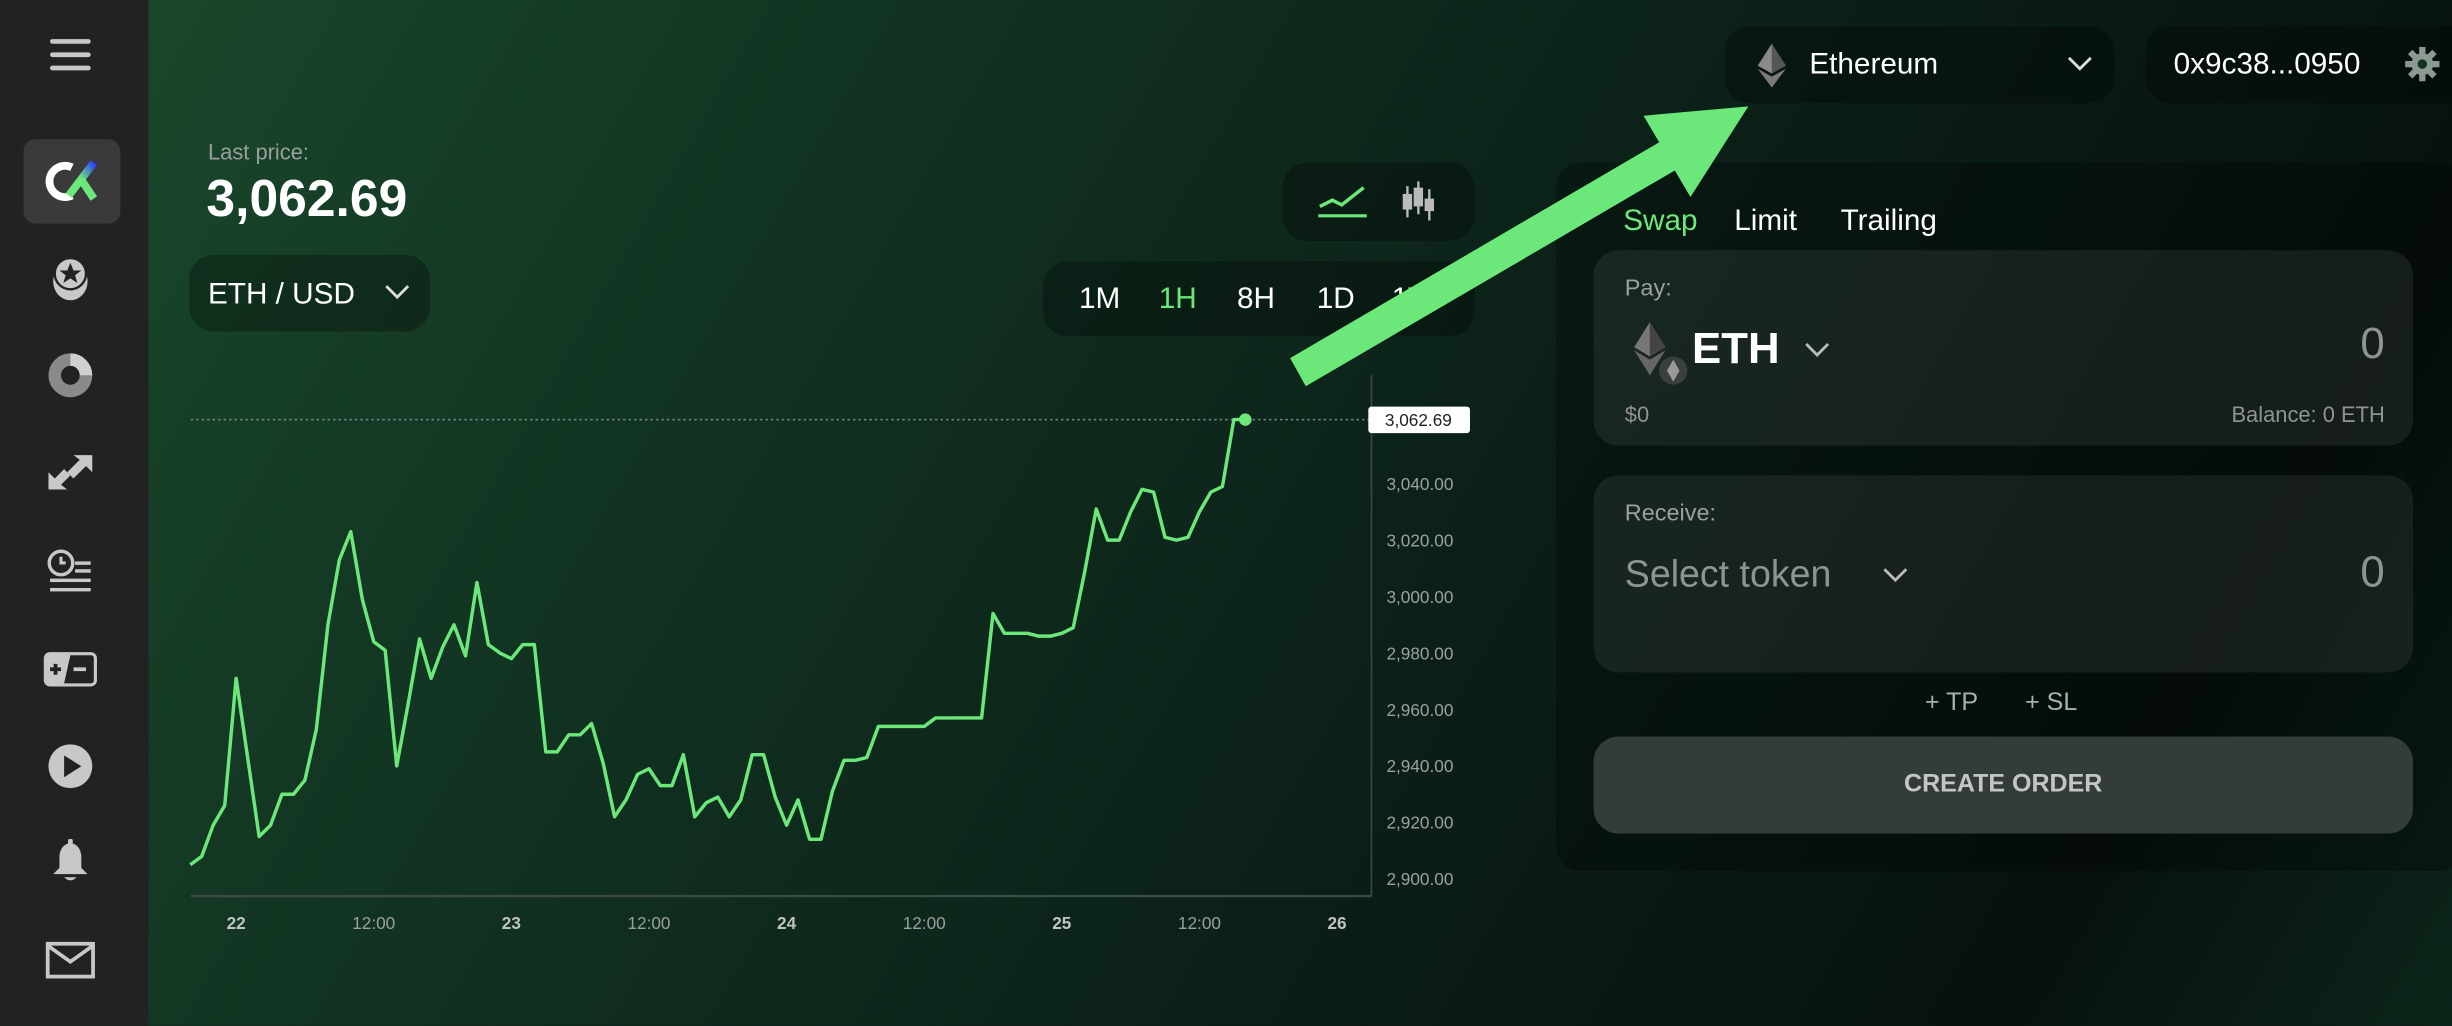  What do you see at coordinates (70, 472) in the screenshot?
I see `swap-arrows-icon` at bounding box center [70, 472].